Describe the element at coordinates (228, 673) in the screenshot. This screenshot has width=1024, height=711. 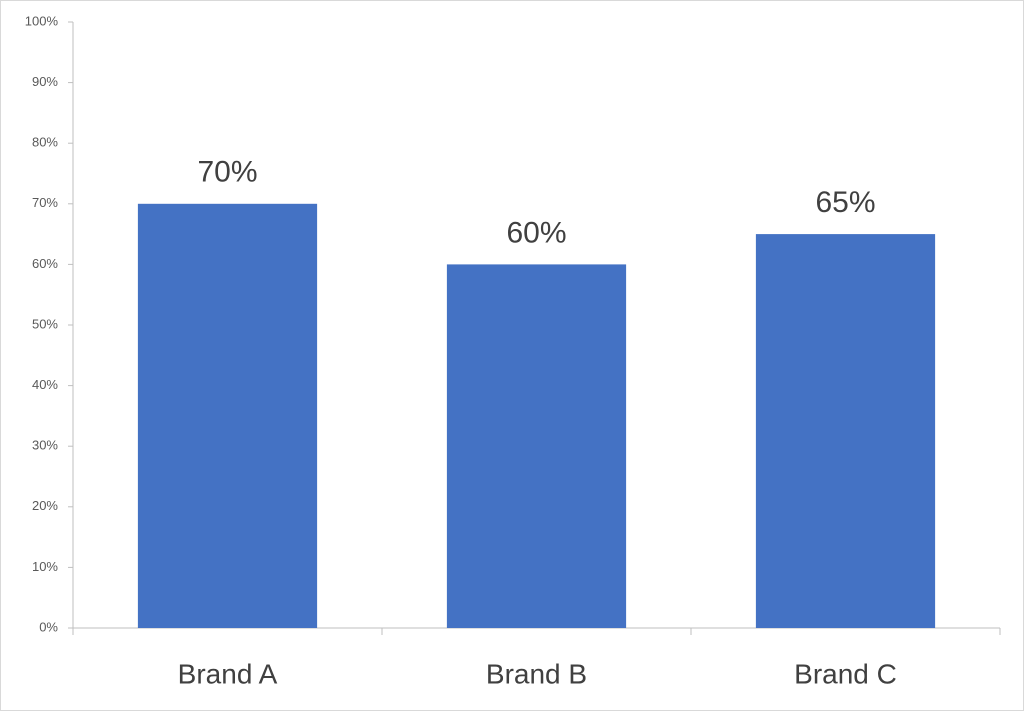
I see `x-tick-label: Brand A` at that location.